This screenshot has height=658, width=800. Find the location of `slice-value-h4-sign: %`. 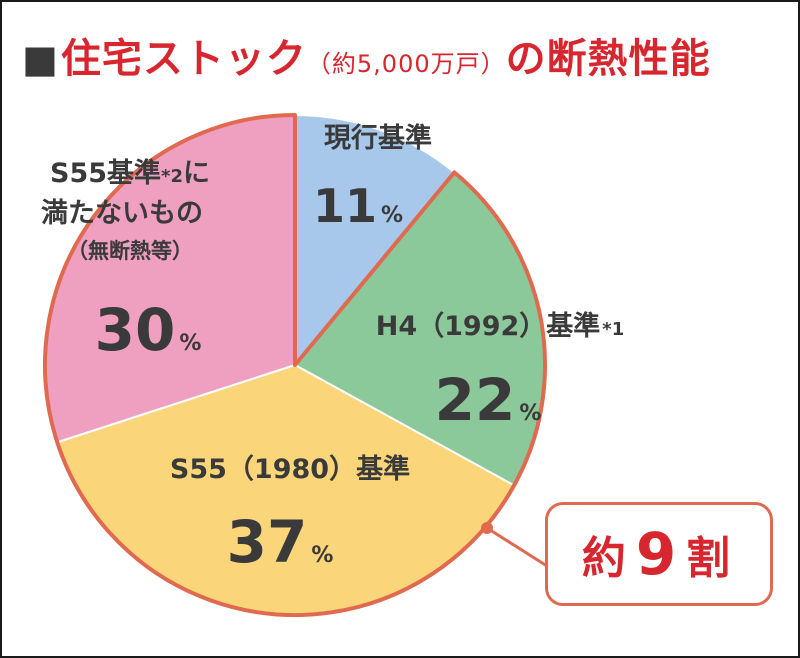

slice-value-h4-sign: % is located at coordinates (530, 413).